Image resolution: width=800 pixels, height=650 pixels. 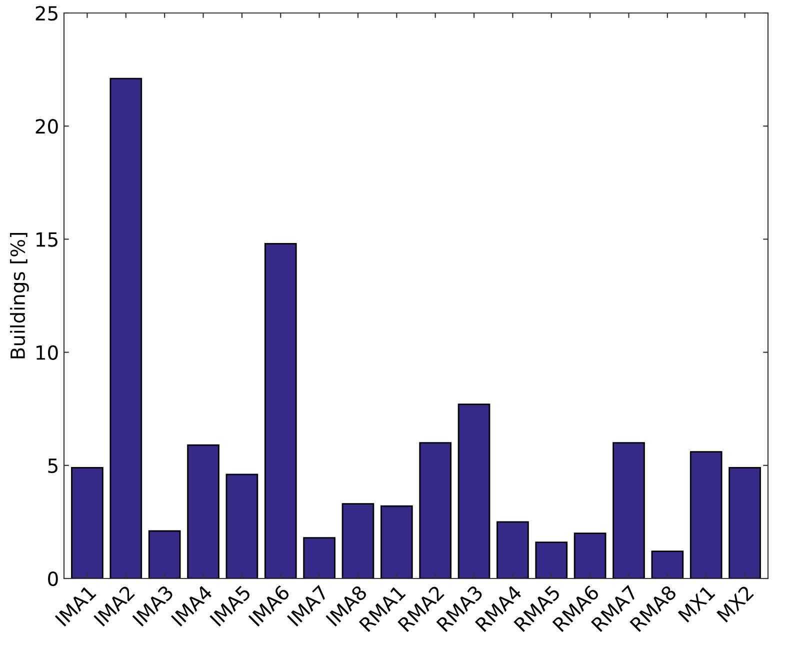 I want to click on y-tick-label: 15, so click(x=47, y=239).